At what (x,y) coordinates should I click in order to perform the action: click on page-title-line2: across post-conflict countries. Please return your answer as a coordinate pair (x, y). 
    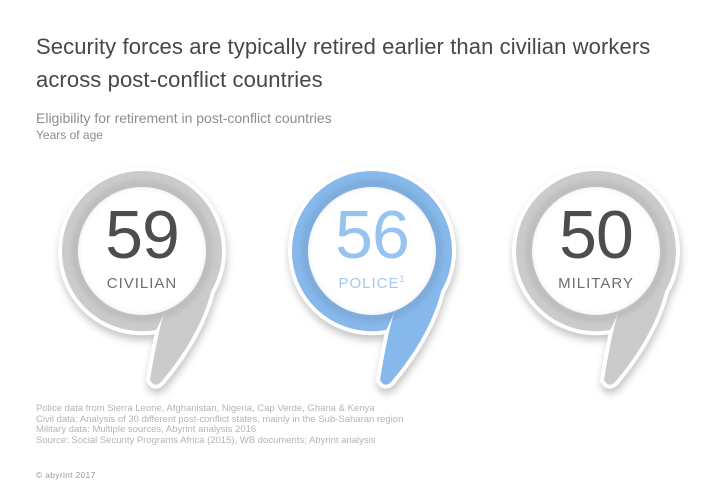
    Looking at the image, I should click on (179, 79).